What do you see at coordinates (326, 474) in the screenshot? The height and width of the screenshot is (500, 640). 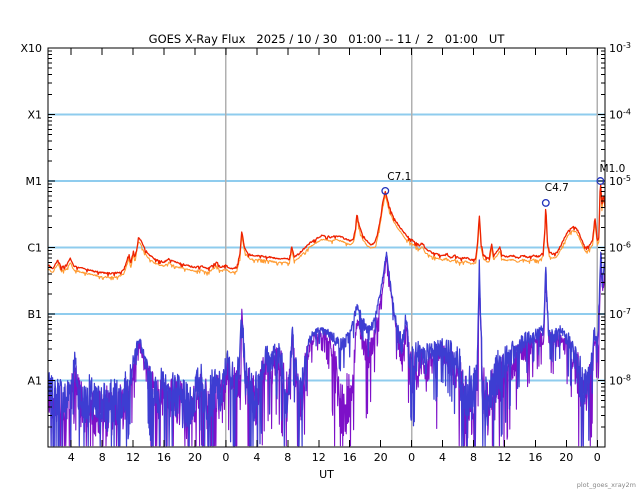 I see `x-axis-title: UT` at bounding box center [326, 474].